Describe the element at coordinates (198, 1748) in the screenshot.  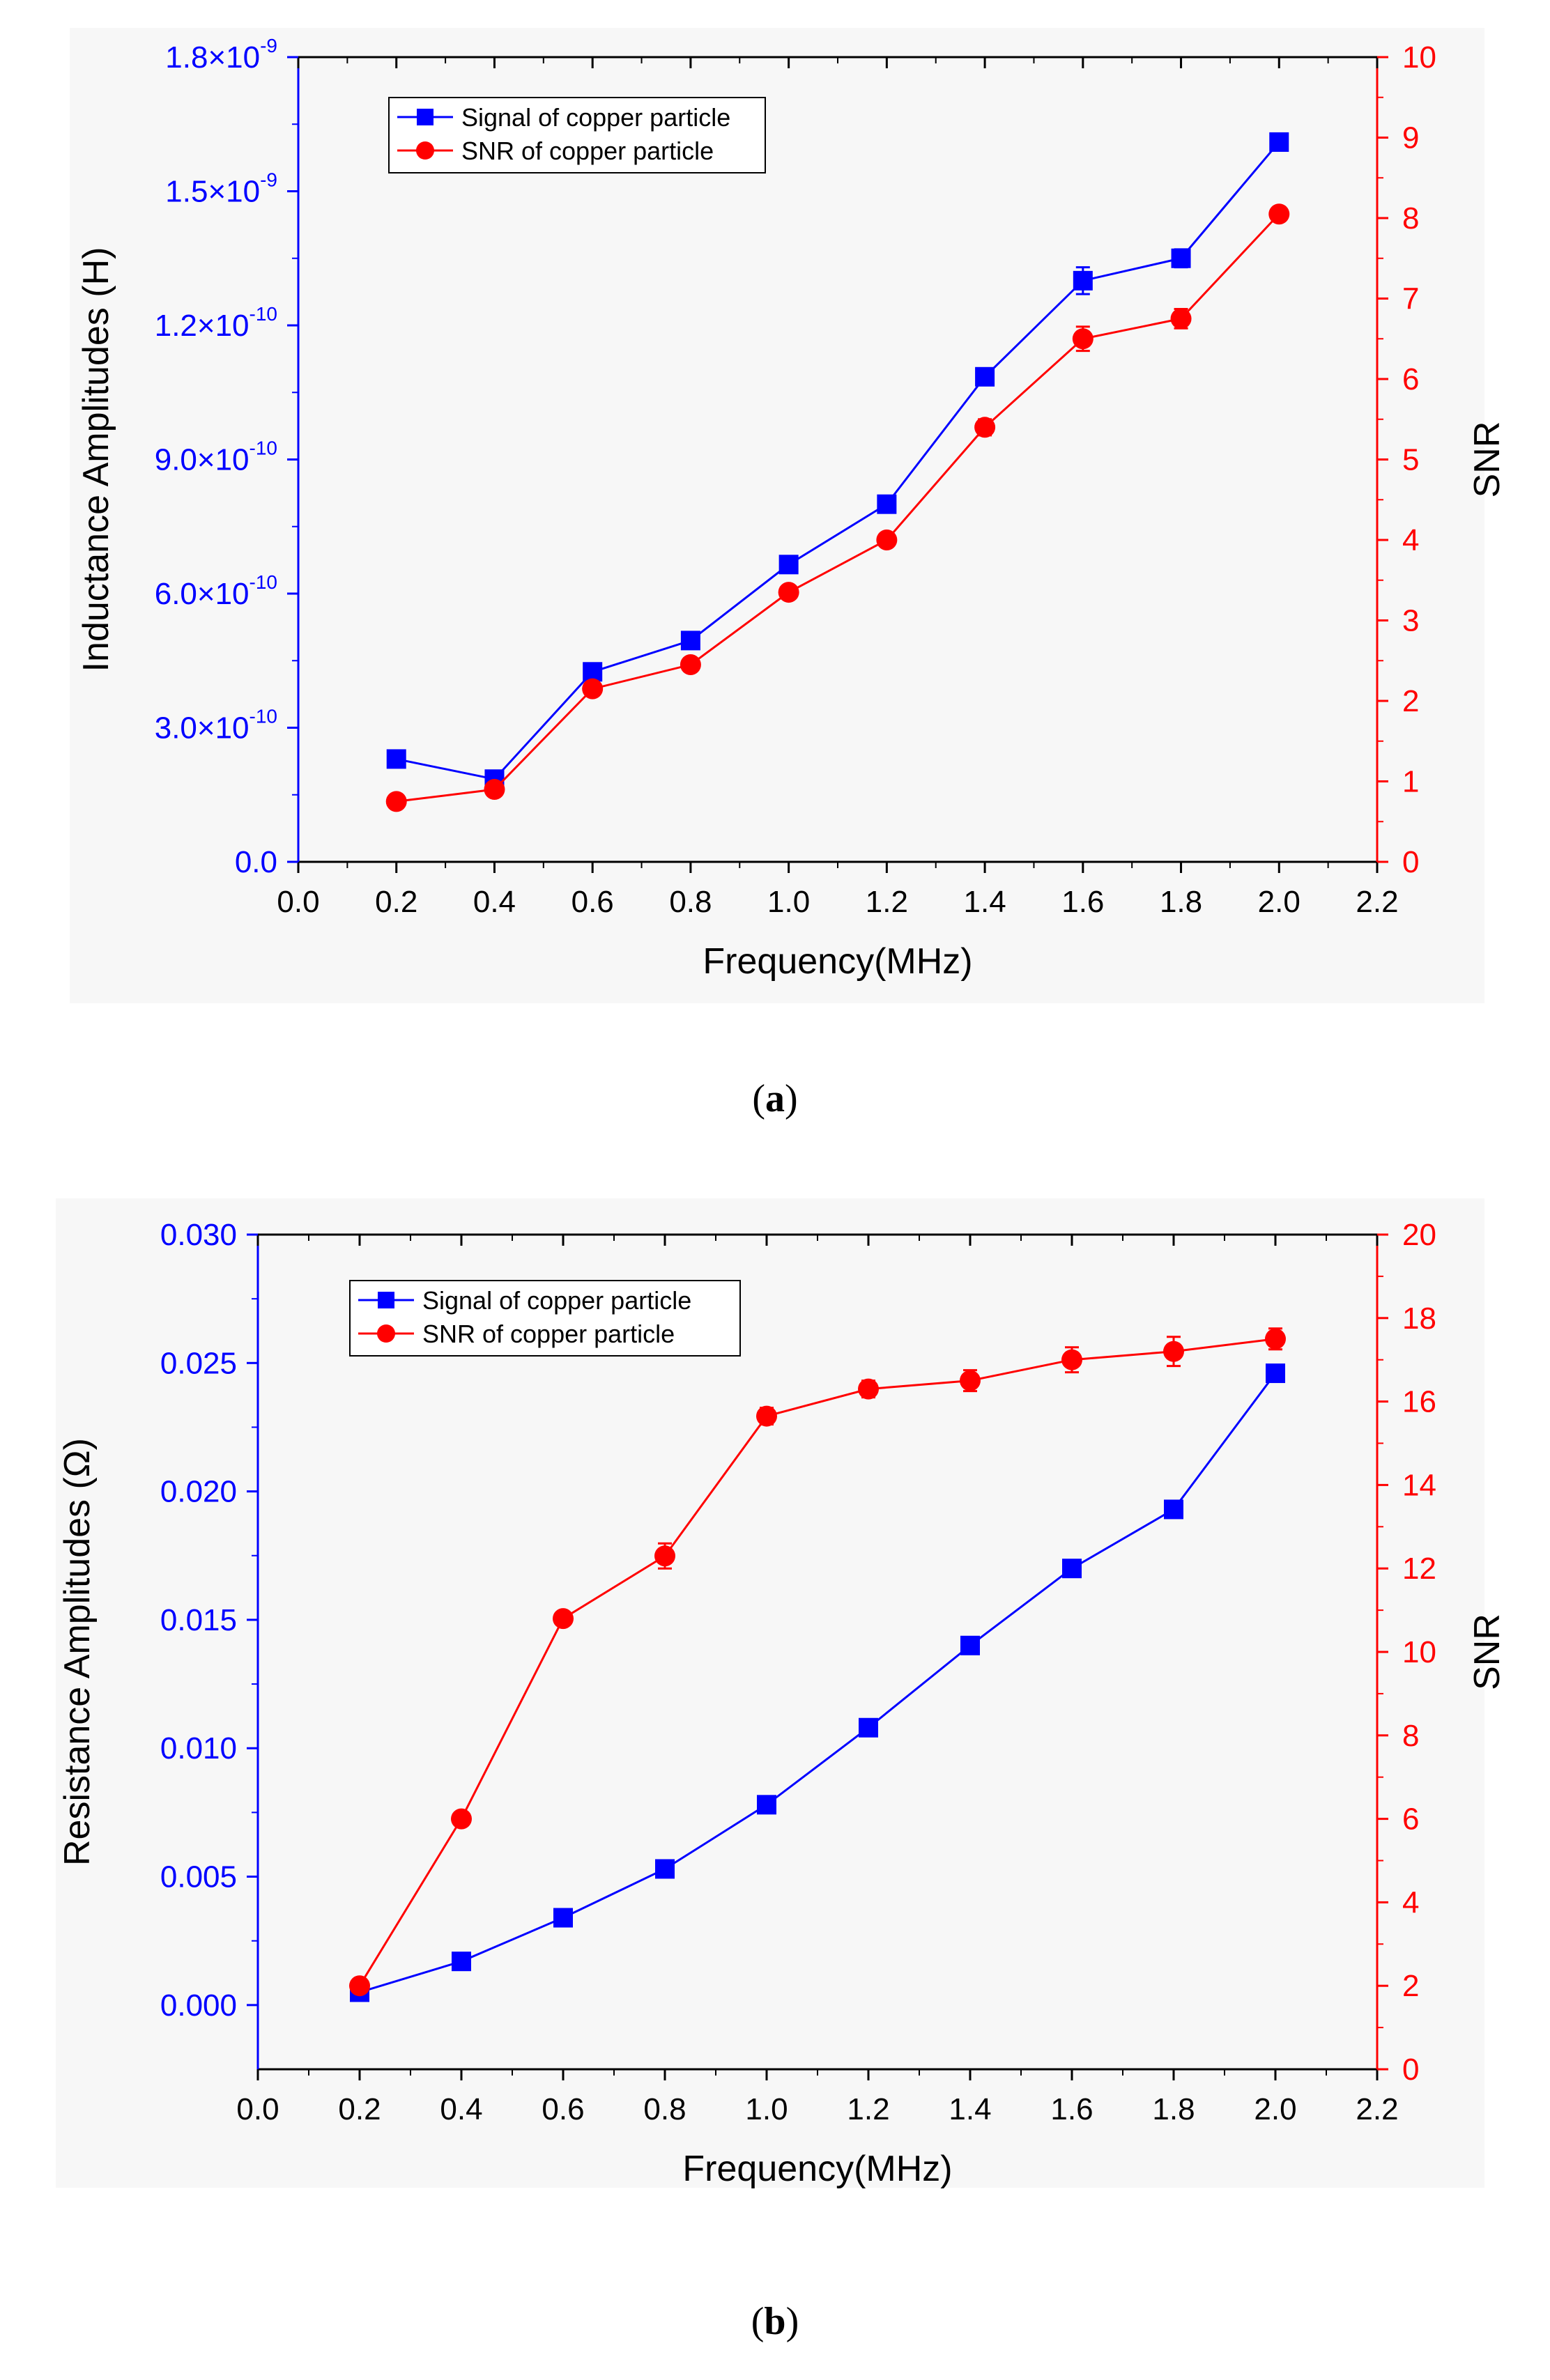
I see `y-left-tick-label: 0.010` at that location.